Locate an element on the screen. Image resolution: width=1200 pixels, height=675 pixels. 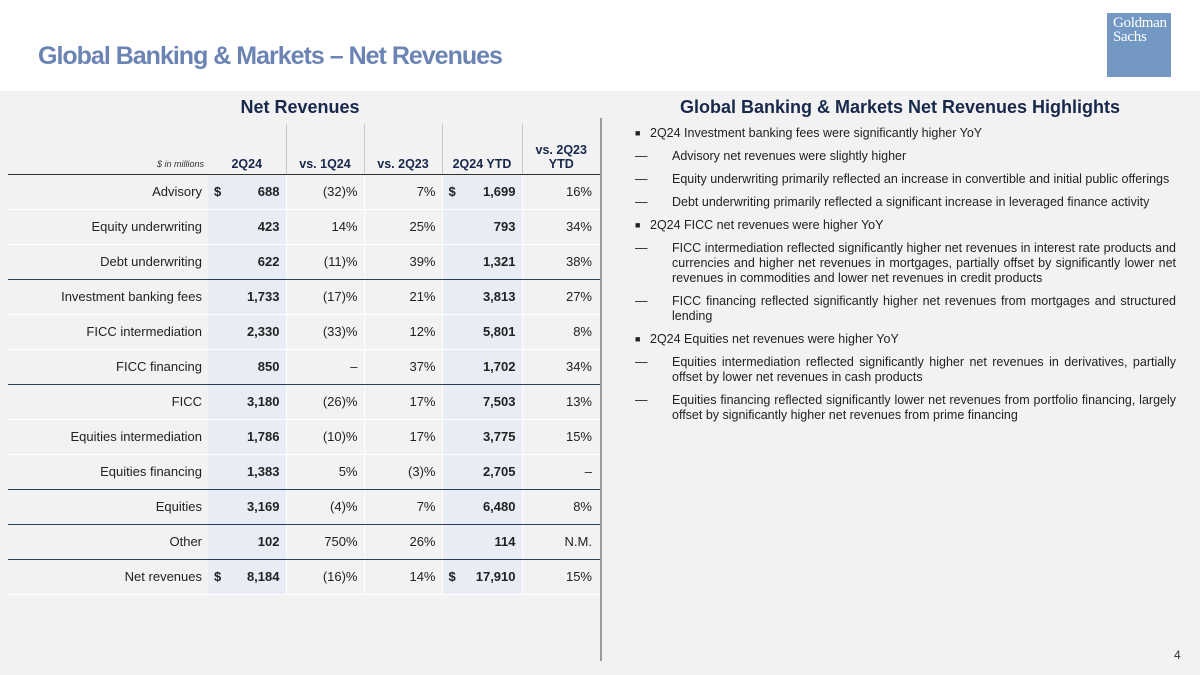
row-label: Equities financing is located at coordinates (108, 472).